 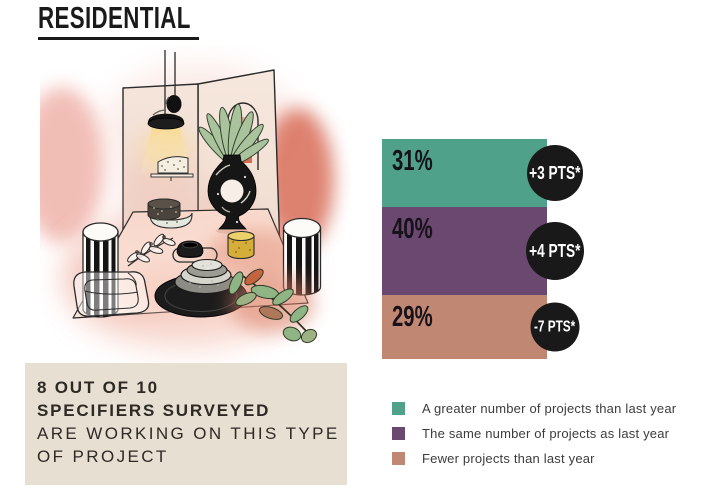 I want to click on change-badge-label: +3 PTS*, so click(x=555, y=172).